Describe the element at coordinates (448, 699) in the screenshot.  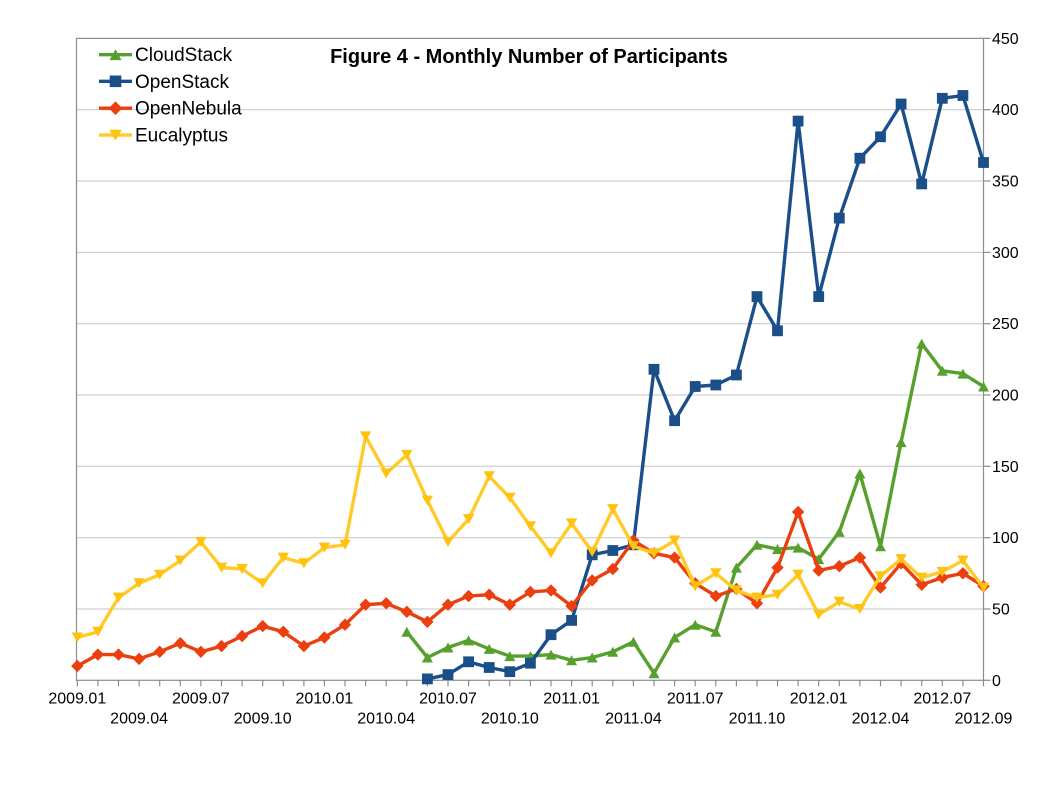
I see `svg-text: 2010.07` at that location.